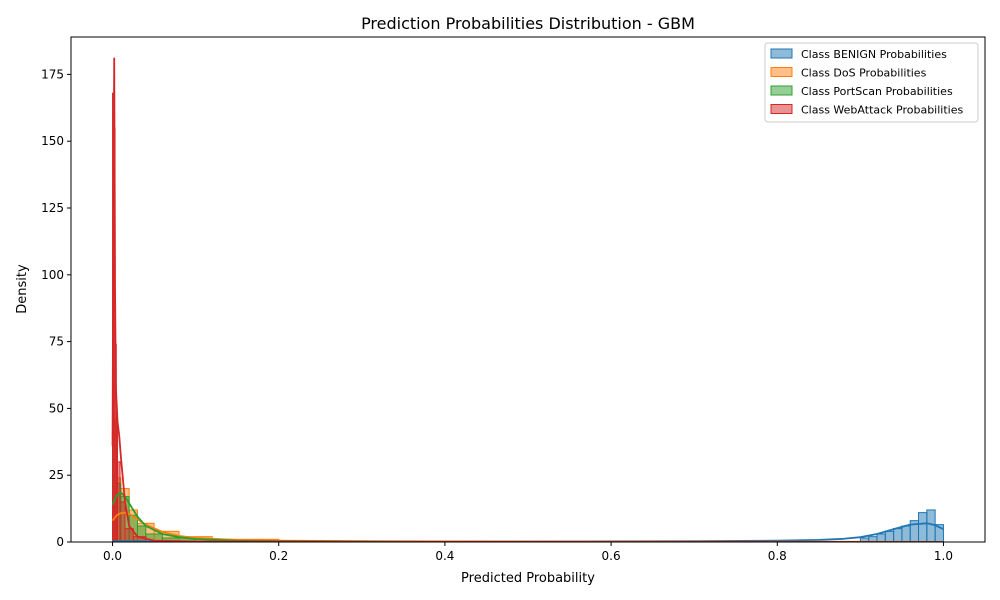 The height and width of the screenshot is (600, 1000). I want to click on y-tick-label-5: 125, so click(52, 208).